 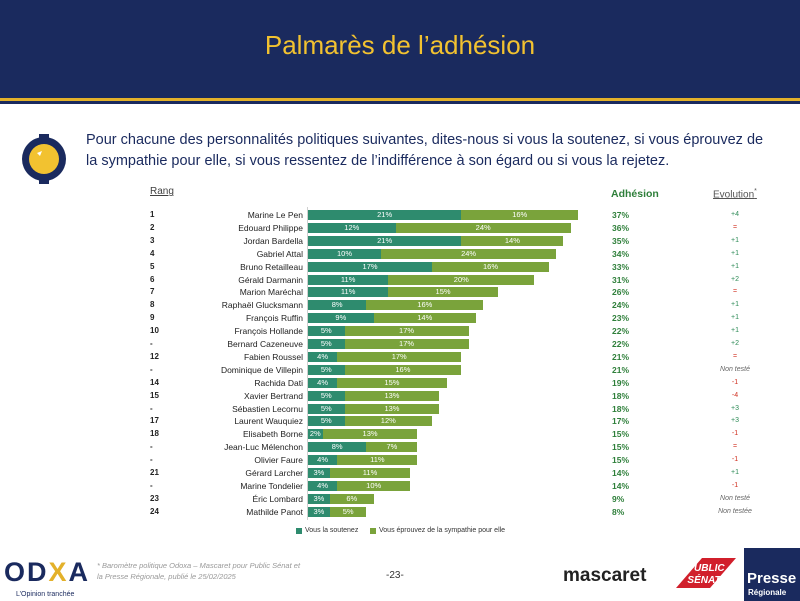 I want to click on rank-label: 5, so click(x=152, y=266).